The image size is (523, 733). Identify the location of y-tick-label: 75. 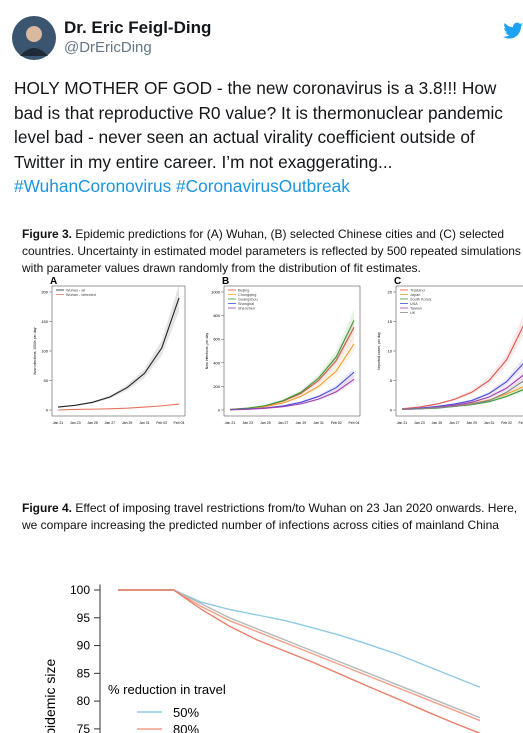
(84, 727).